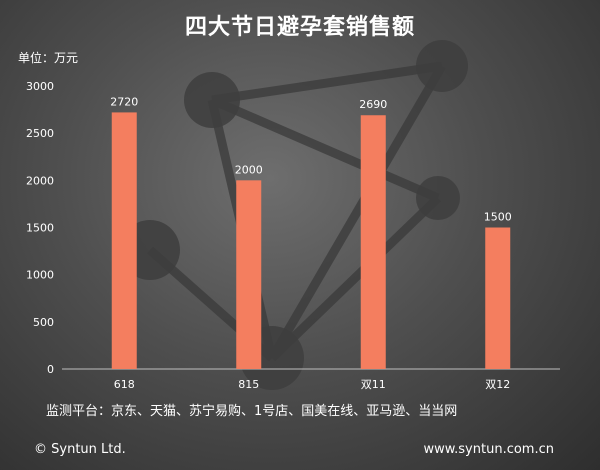  What do you see at coordinates (124, 101) in the screenshot?
I see `data-label: 2720` at bounding box center [124, 101].